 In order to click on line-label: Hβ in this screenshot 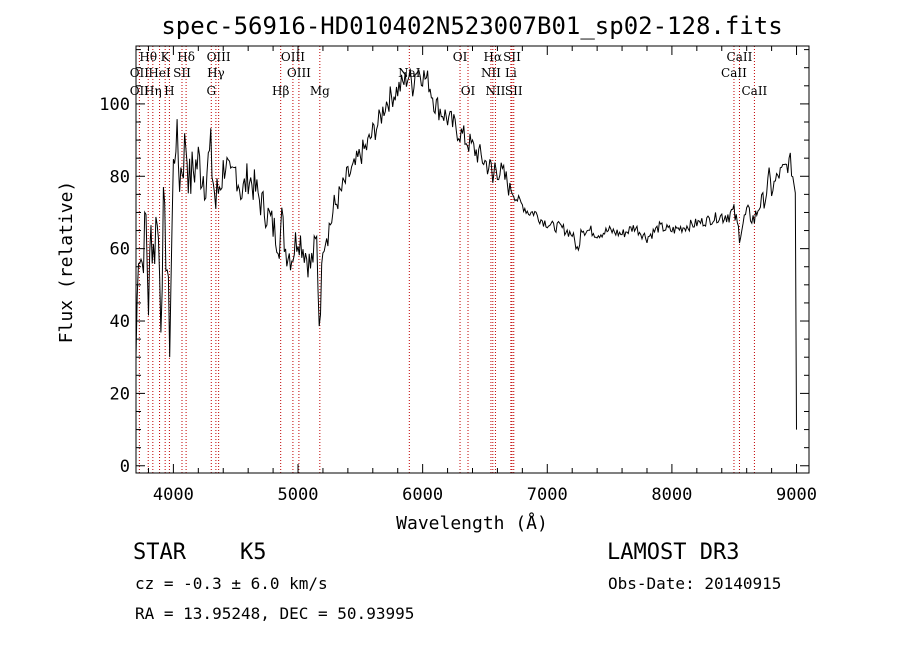, I will do `click(280, 91)`.